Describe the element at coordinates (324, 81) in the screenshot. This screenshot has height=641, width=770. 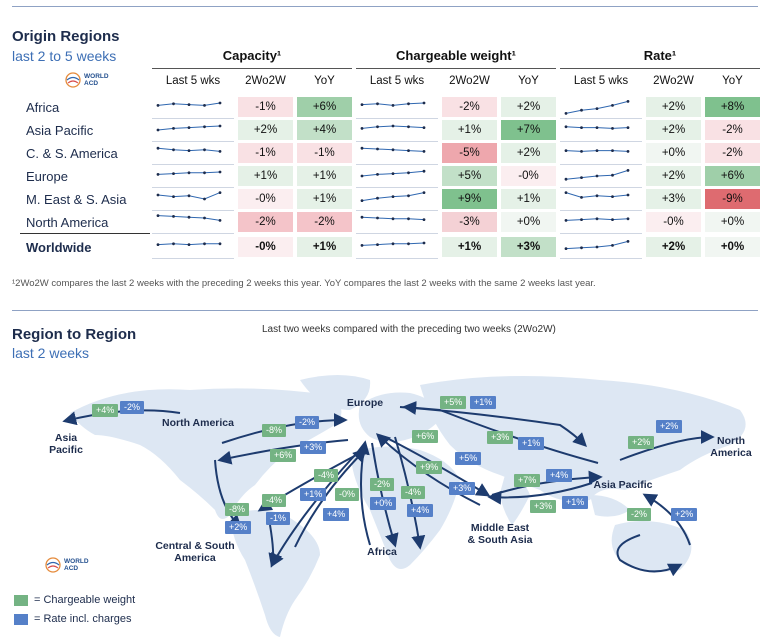
I see `col-header-0-2: YoY` at that location.